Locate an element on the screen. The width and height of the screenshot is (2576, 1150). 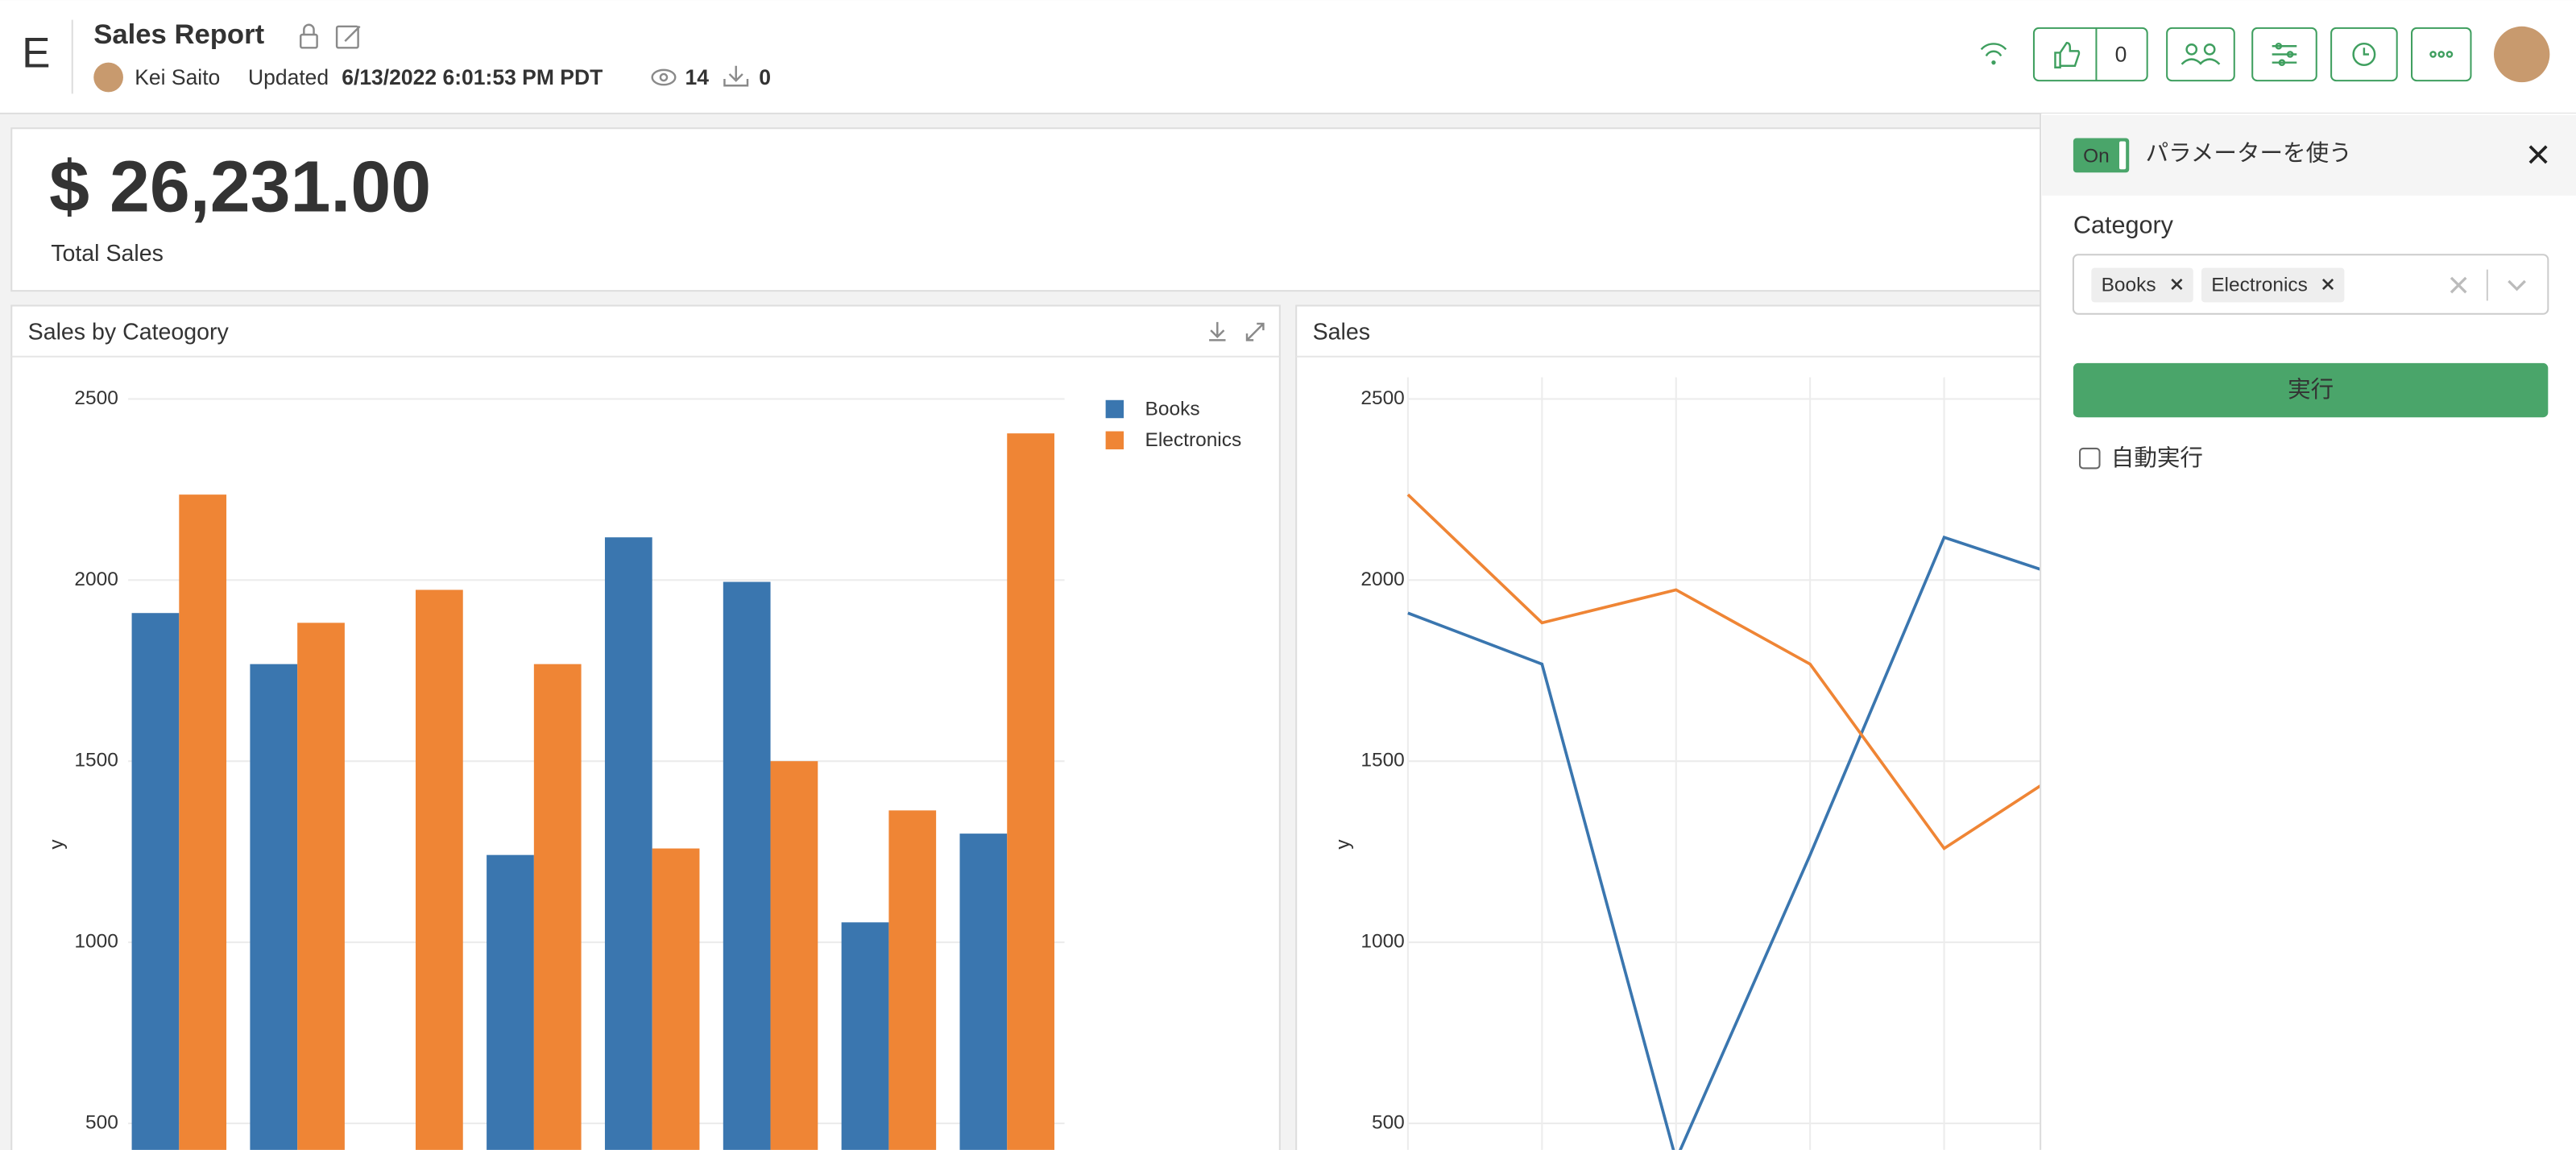
panel-header is located at coordinates (2309, 155).